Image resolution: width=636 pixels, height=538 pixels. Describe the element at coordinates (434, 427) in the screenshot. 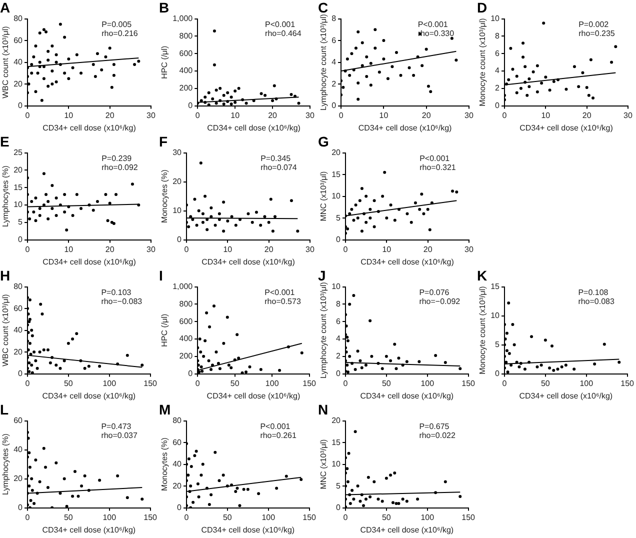

I see `annotation: P=0.675` at that location.